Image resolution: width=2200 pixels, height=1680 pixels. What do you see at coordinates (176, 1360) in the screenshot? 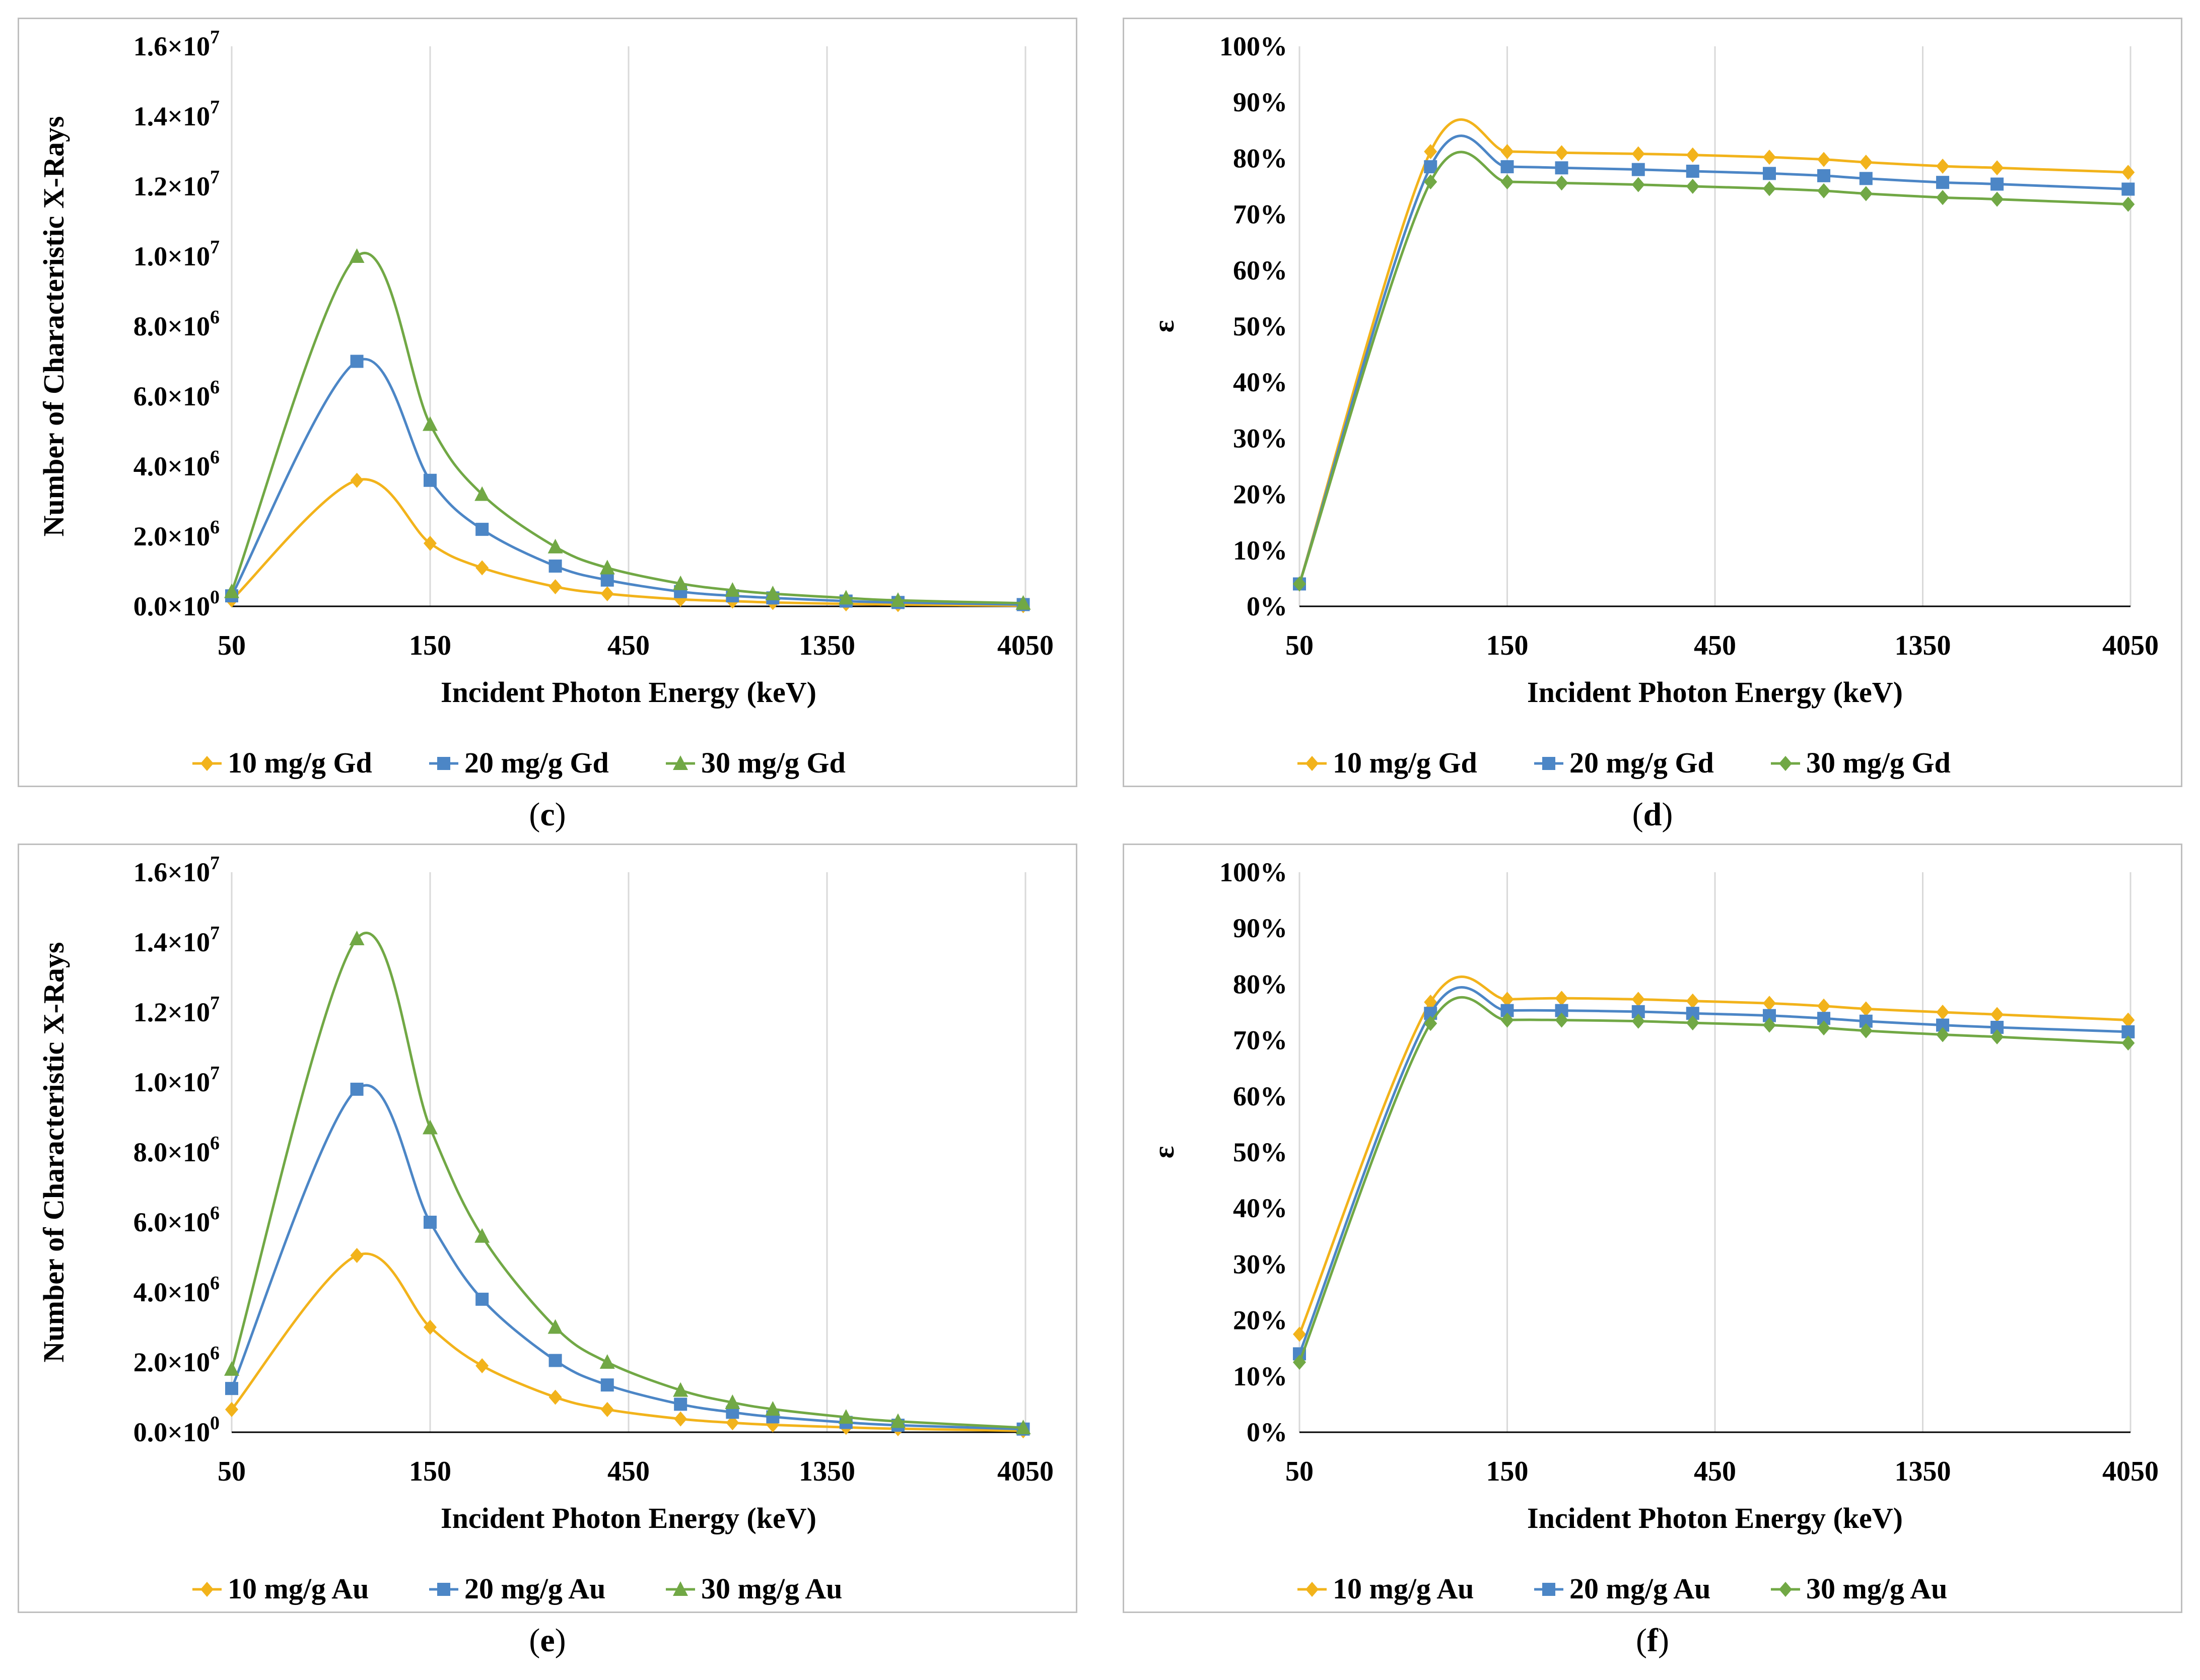
I see `y-tick-label: 2.0×10⁶` at bounding box center [176, 1360].